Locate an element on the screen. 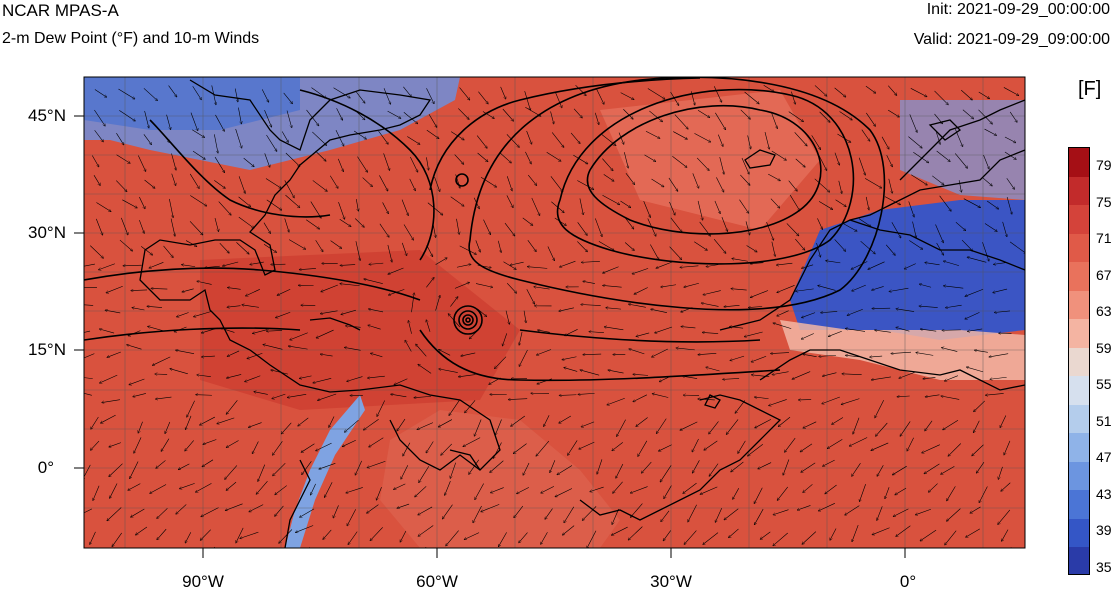  colorbar-label: 51 is located at coordinates (1104, 420).